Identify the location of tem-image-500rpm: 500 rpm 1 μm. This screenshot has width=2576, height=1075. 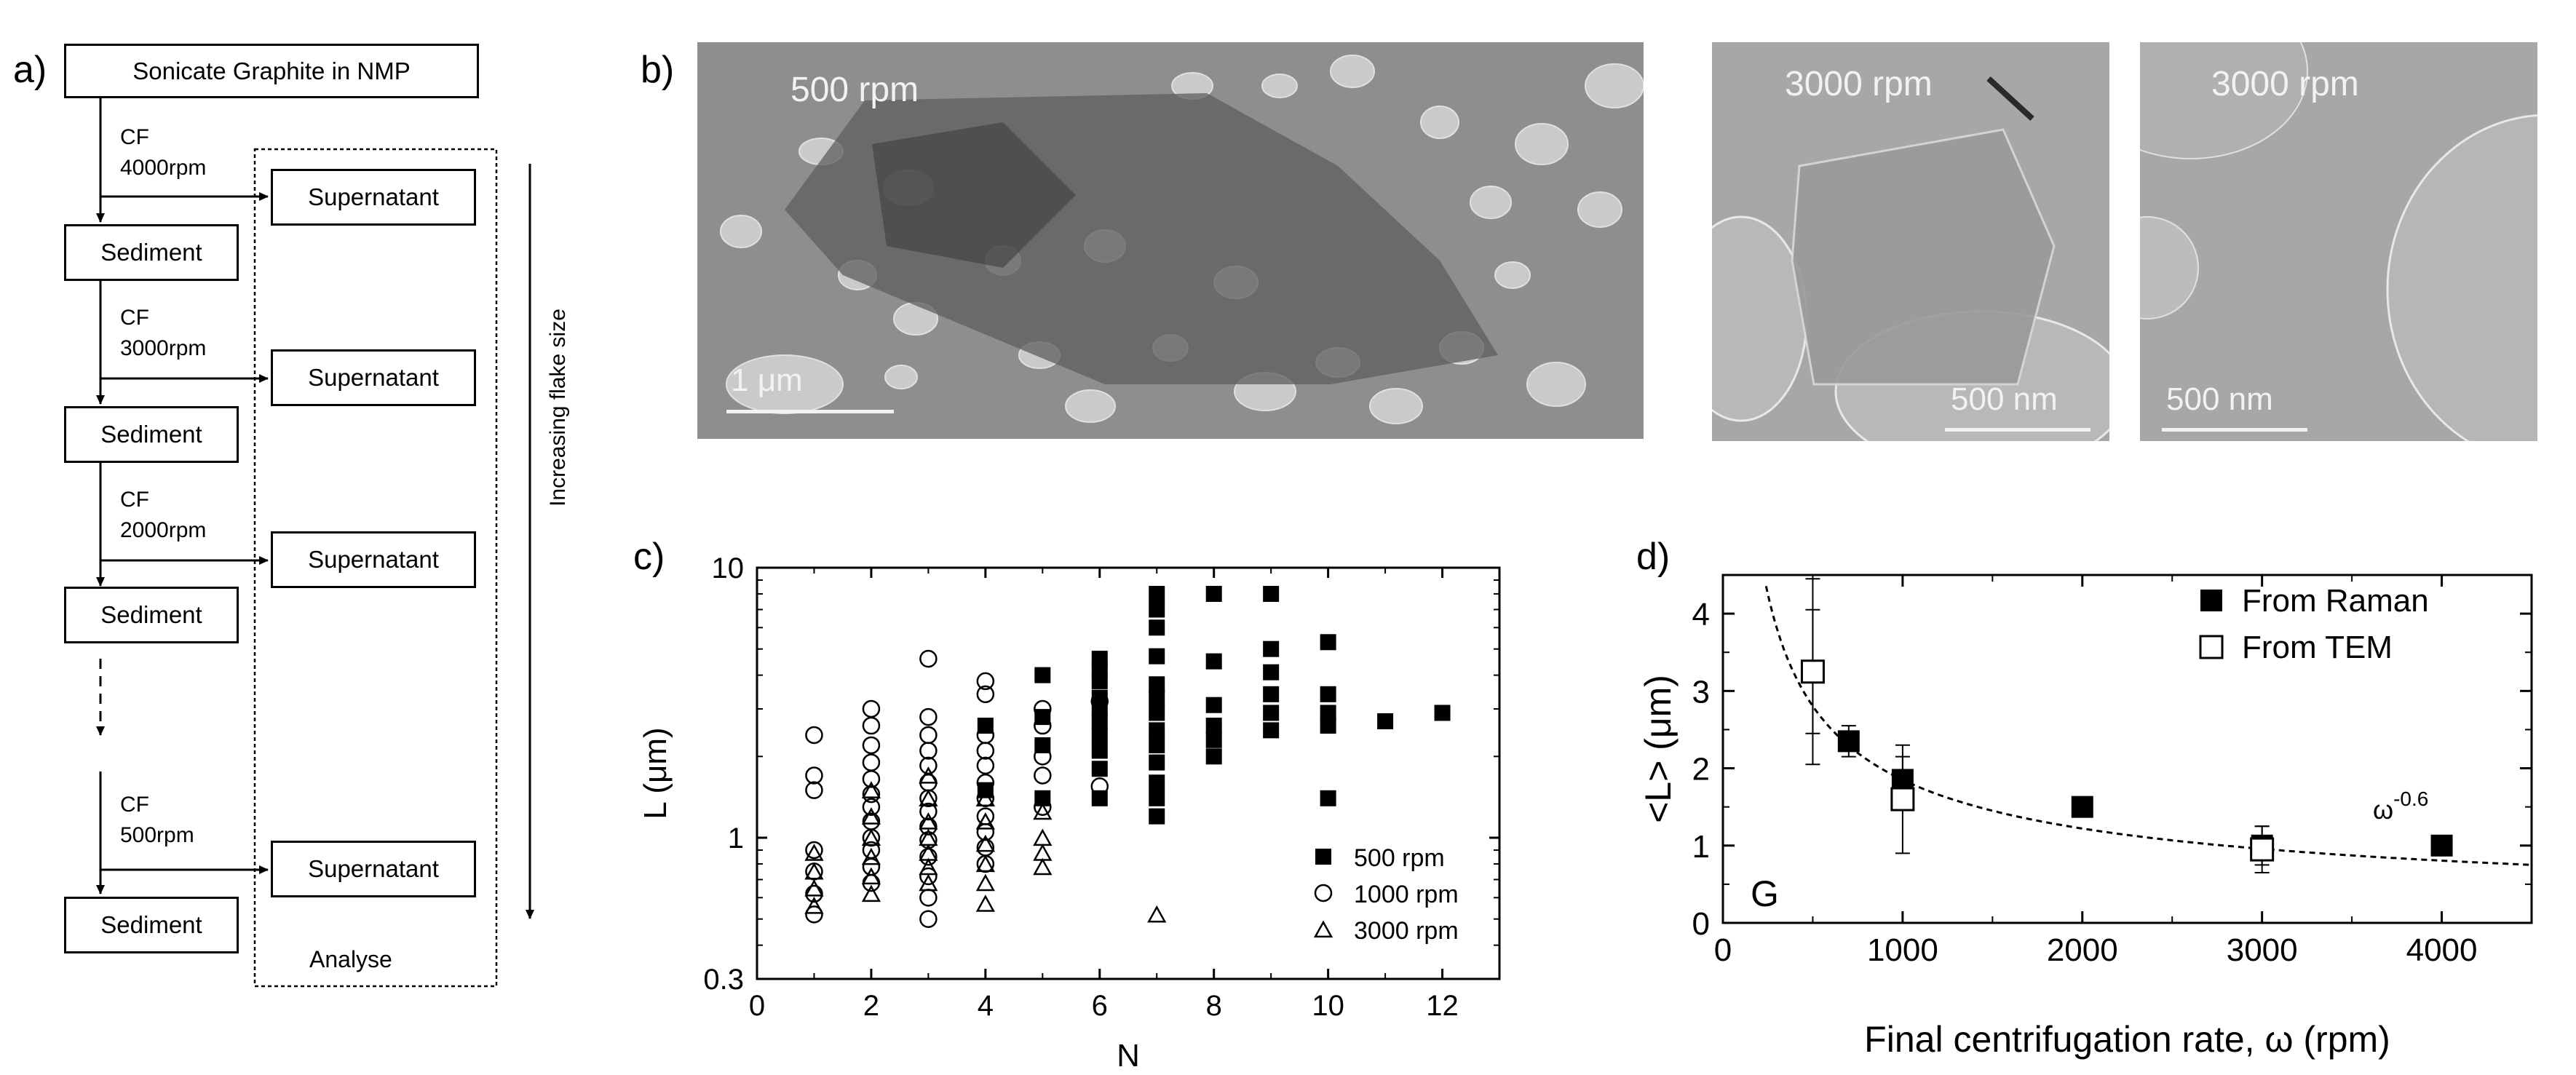
(1170, 240).